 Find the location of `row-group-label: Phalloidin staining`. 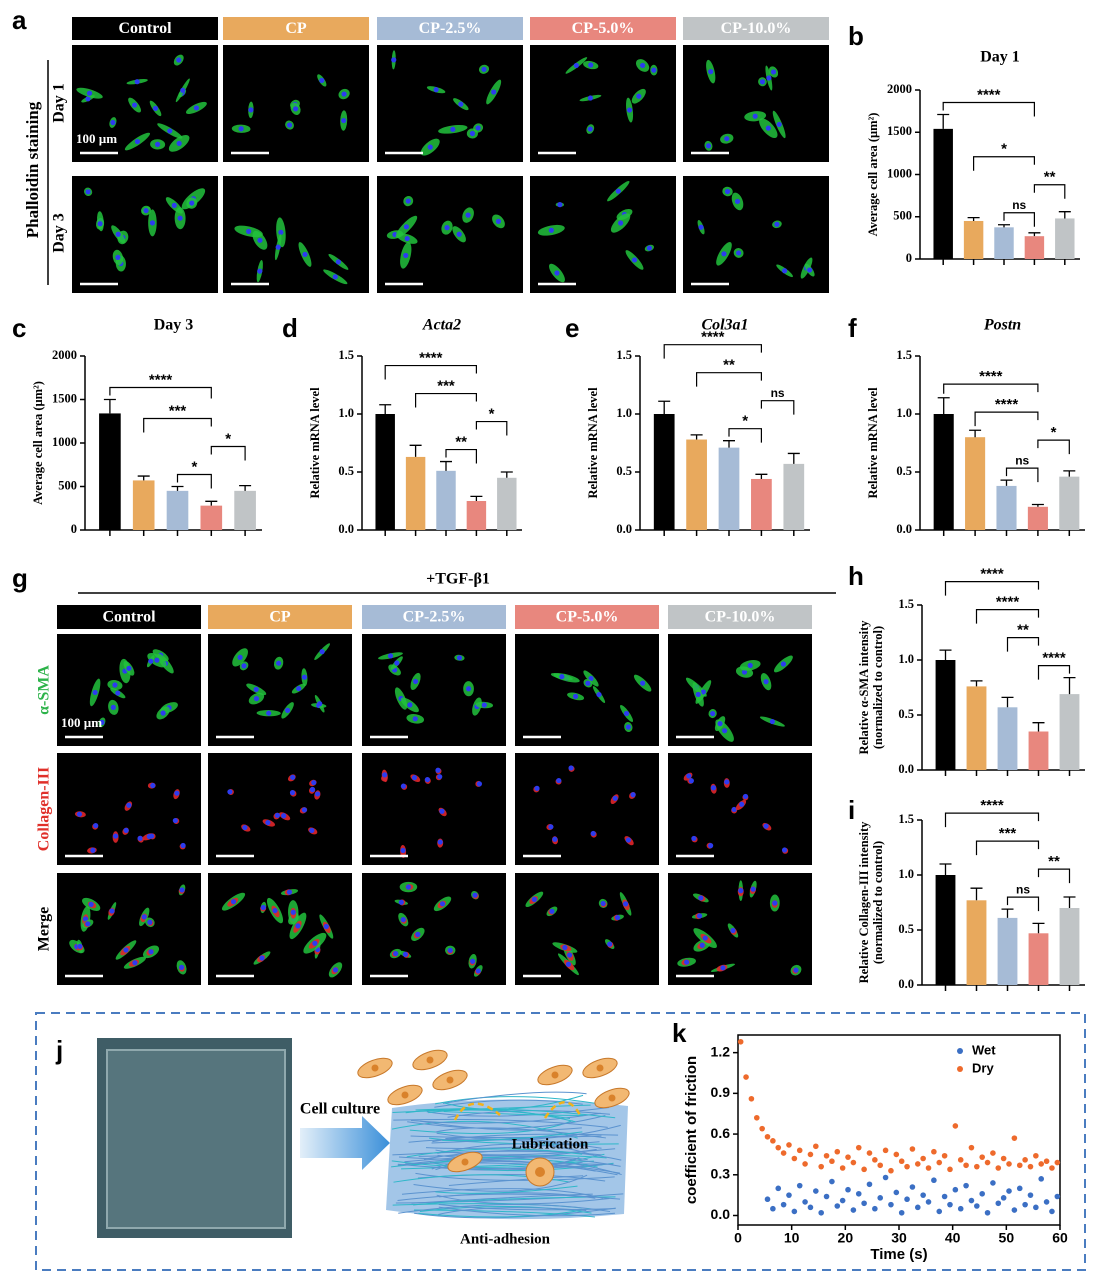

row-group-label: Phalloidin staining is located at coordinates (32, 169).